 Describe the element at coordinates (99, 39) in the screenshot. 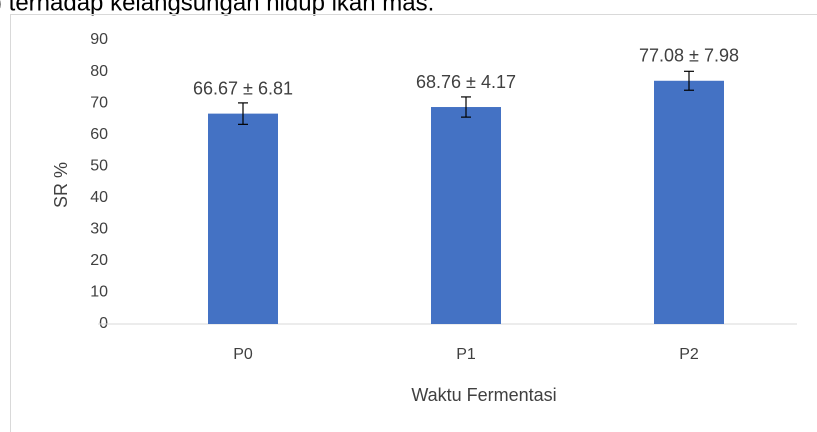

I see `y-tick-label: 90` at that location.